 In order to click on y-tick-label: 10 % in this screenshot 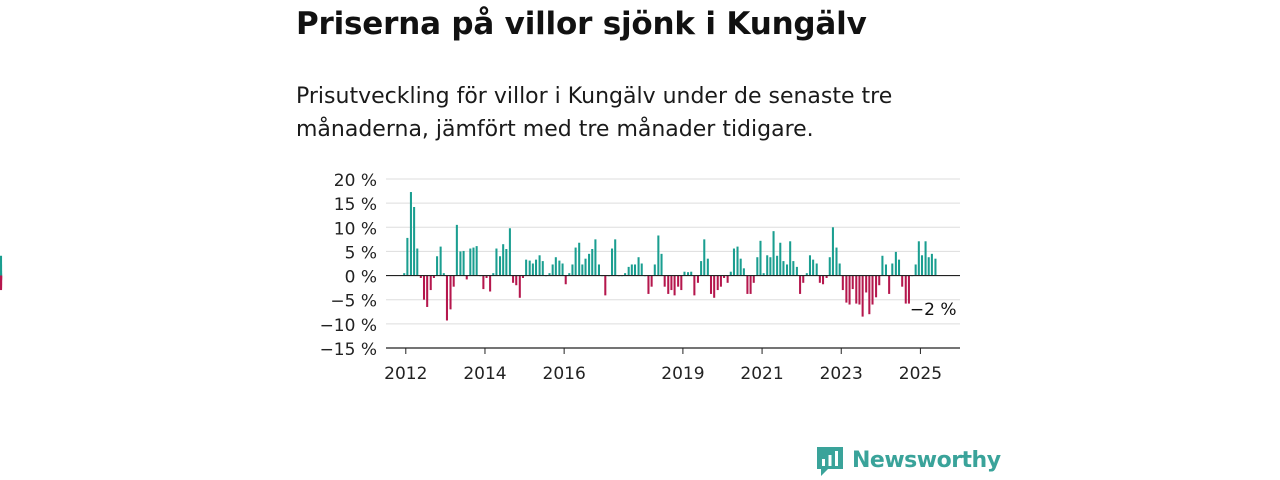, I will do `click(355, 229)`.